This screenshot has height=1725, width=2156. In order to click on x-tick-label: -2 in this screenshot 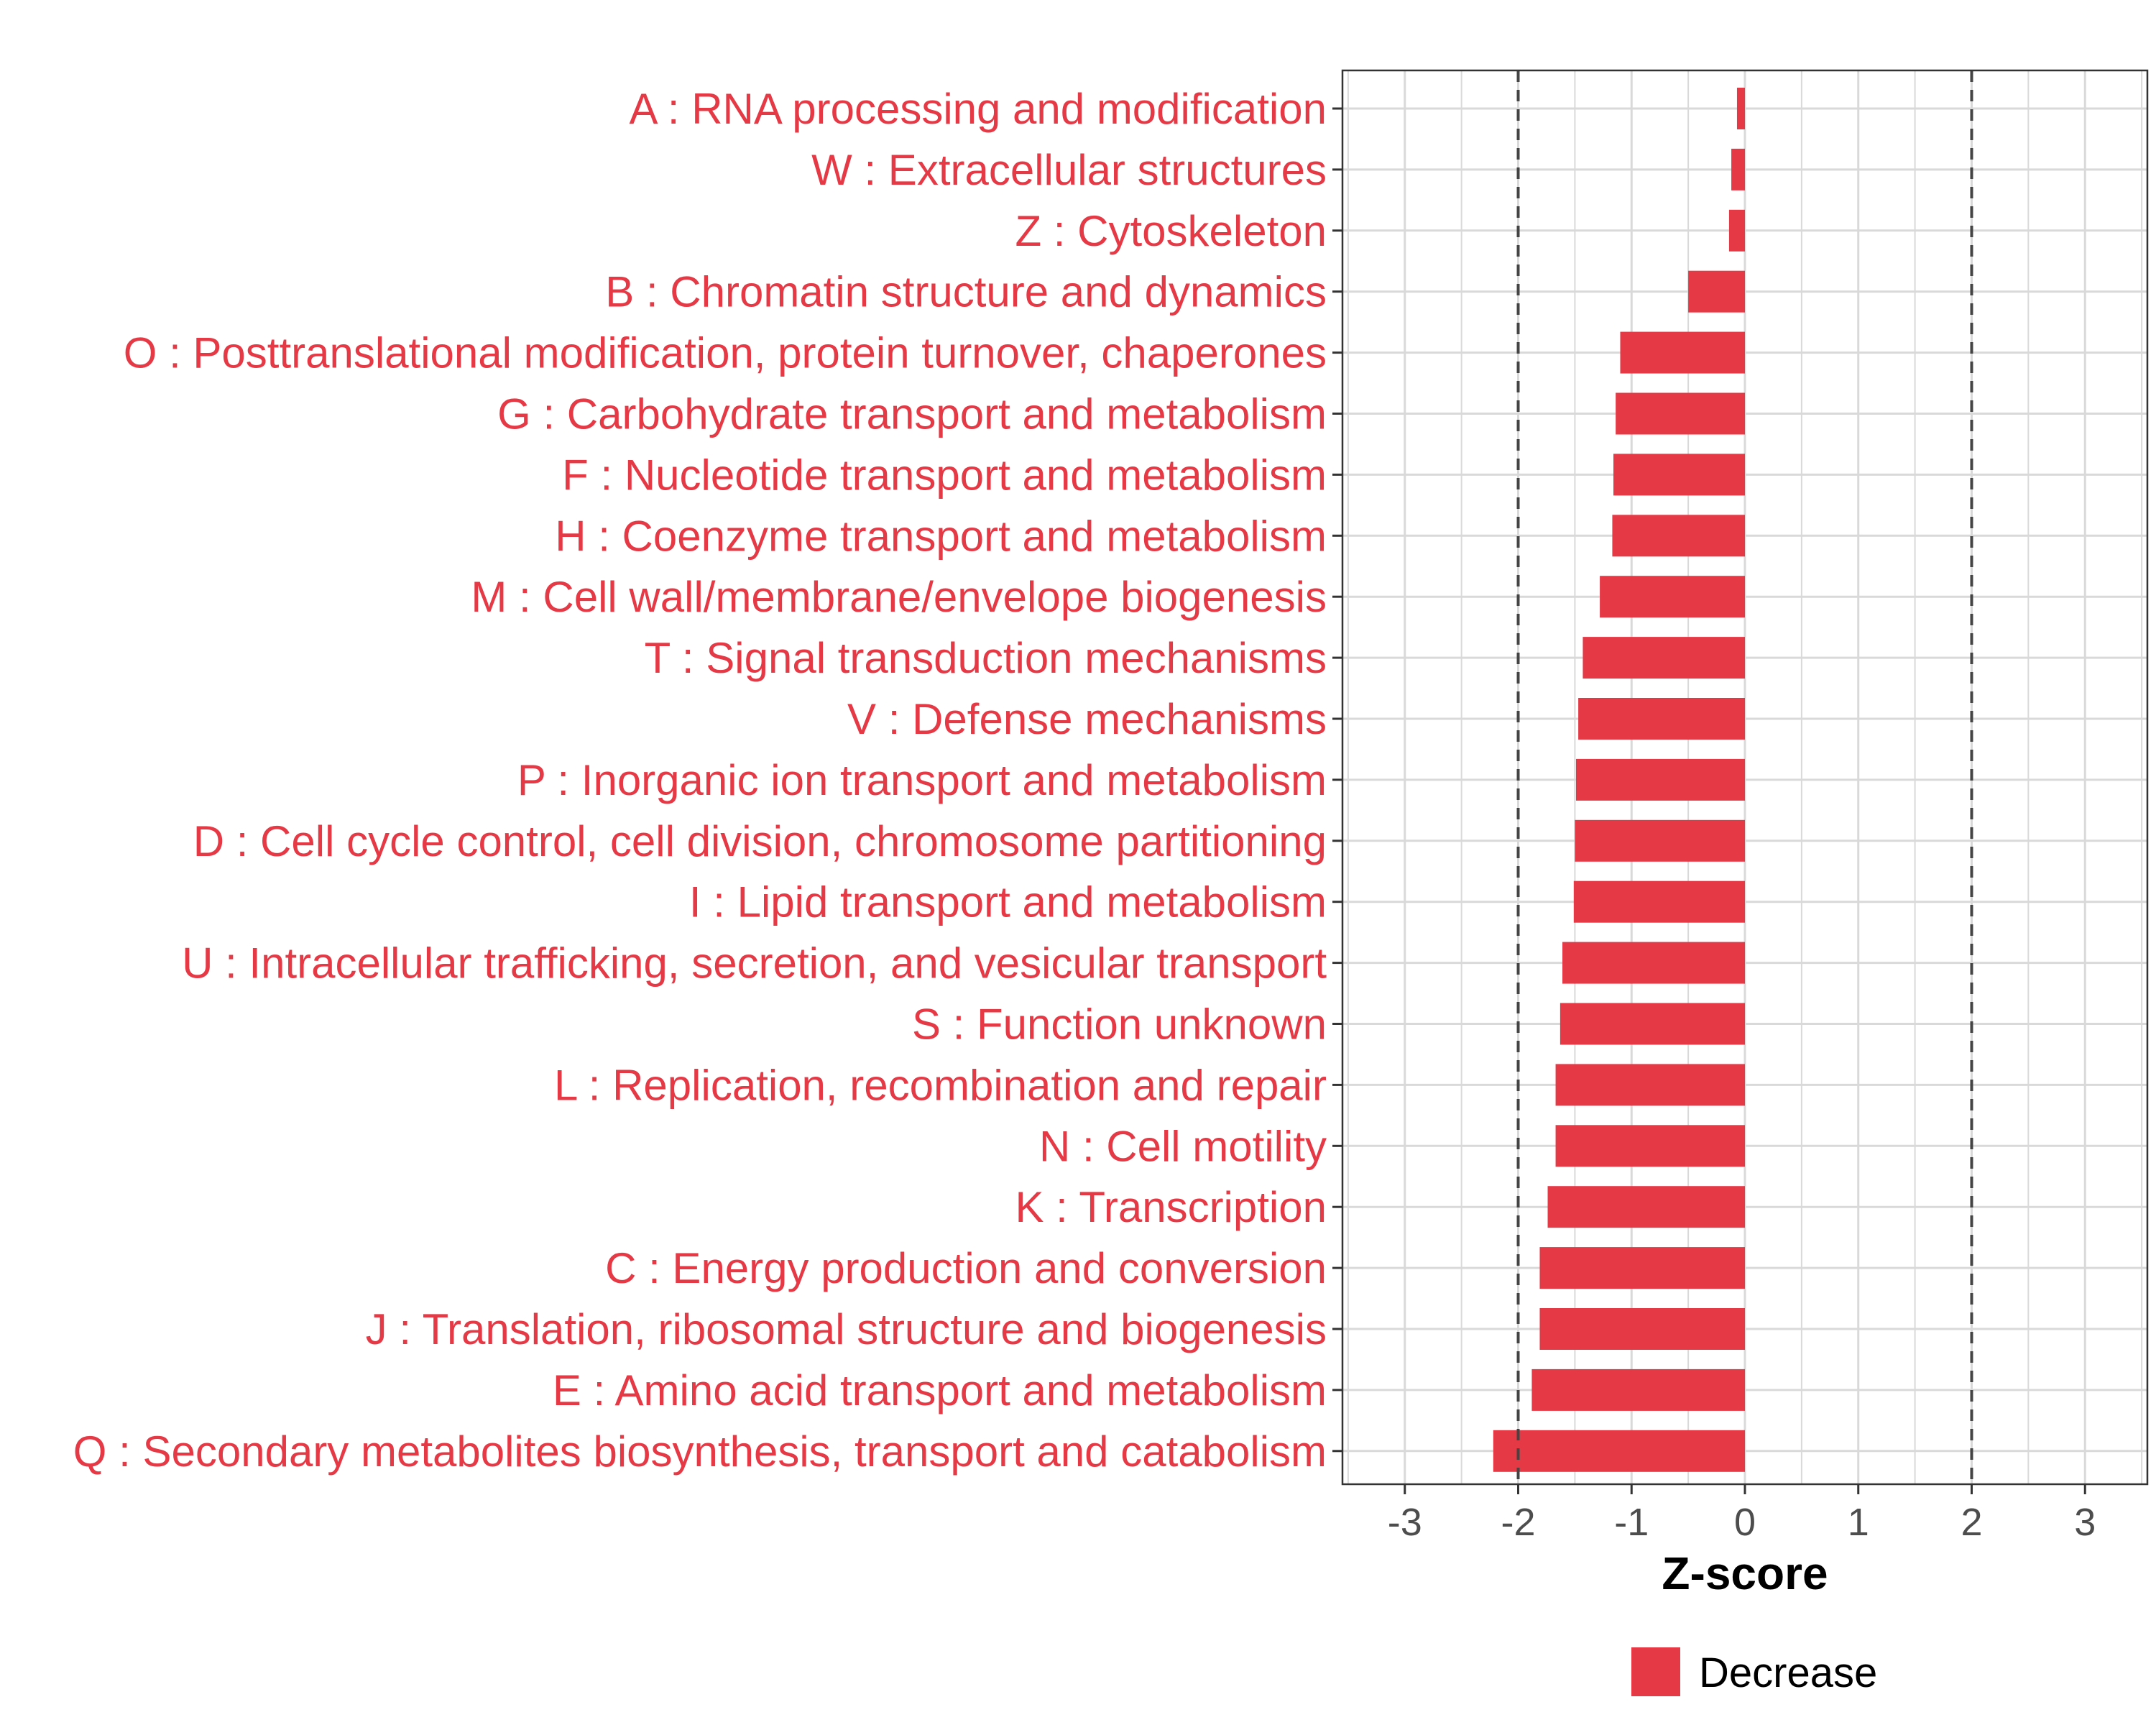, I will do `click(1518, 1522)`.